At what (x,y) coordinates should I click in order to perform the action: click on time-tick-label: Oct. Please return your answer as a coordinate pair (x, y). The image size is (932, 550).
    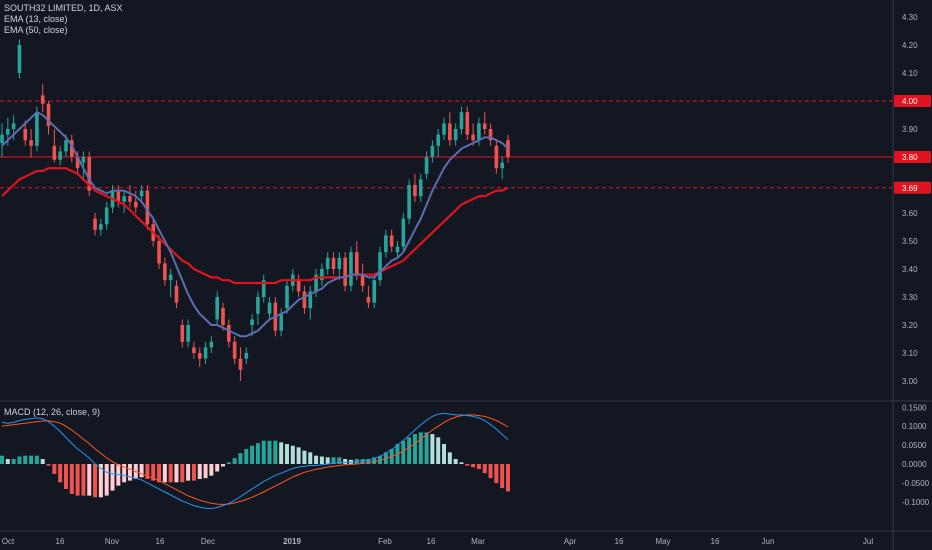
    Looking at the image, I should click on (8, 541).